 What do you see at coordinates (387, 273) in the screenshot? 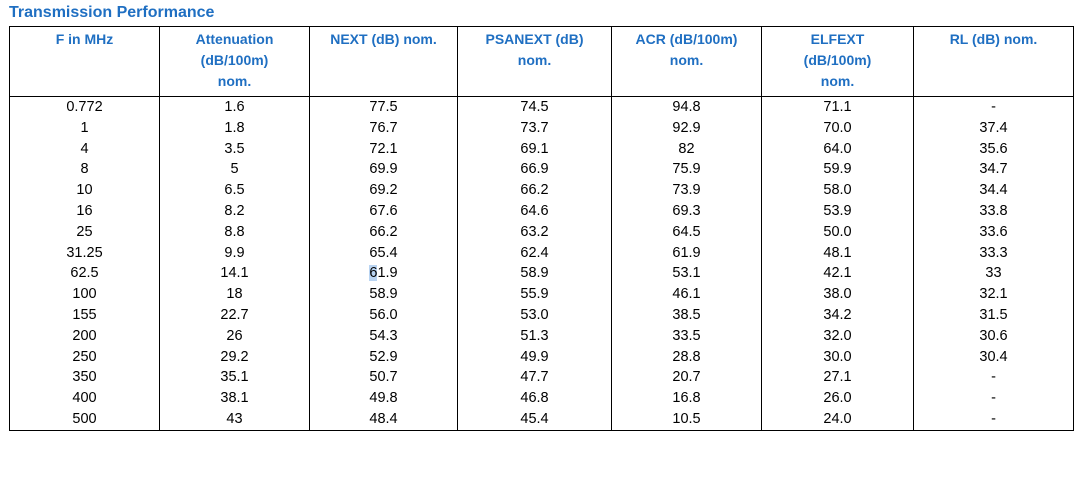
I see `cell-text-rest: 1.9` at bounding box center [387, 273].